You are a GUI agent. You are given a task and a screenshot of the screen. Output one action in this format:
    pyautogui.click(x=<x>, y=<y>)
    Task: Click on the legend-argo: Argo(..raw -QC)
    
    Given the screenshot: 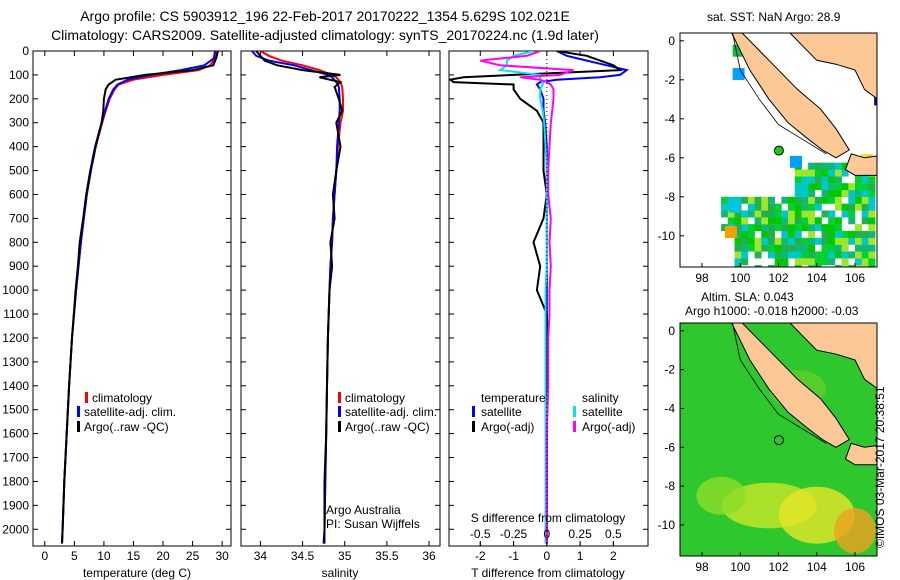 What is the action you would take?
    pyautogui.click(x=126, y=427)
    